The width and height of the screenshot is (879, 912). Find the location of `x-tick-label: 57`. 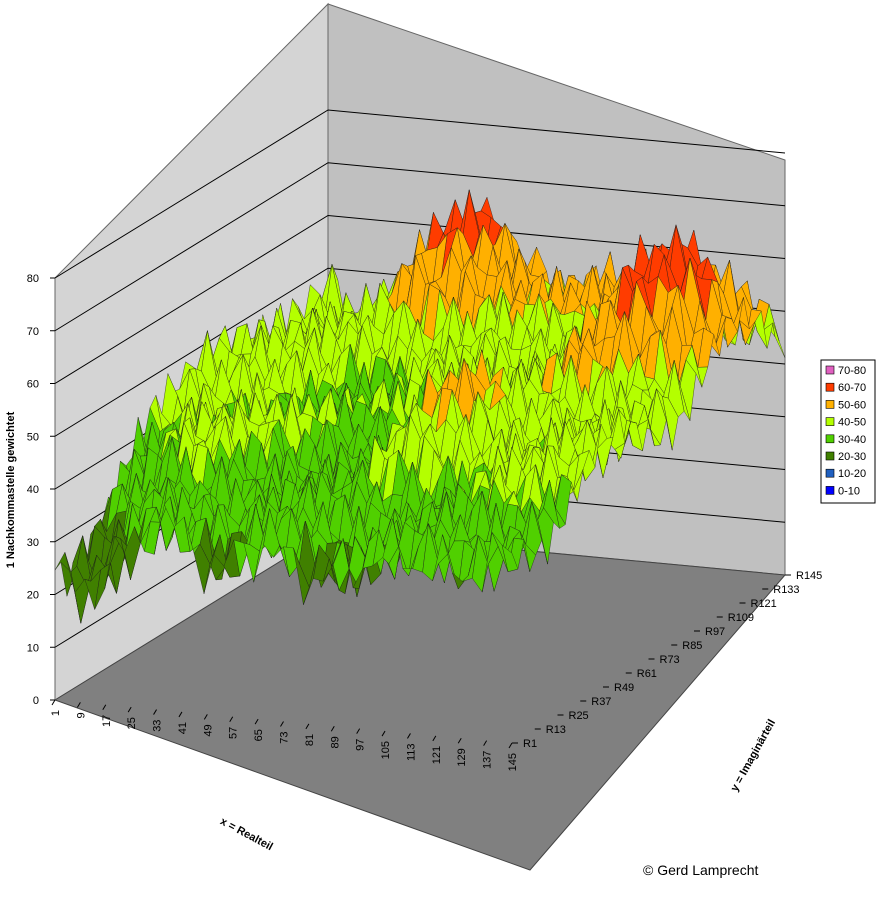

x-tick-label: 57 is located at coordinates (234, 733).